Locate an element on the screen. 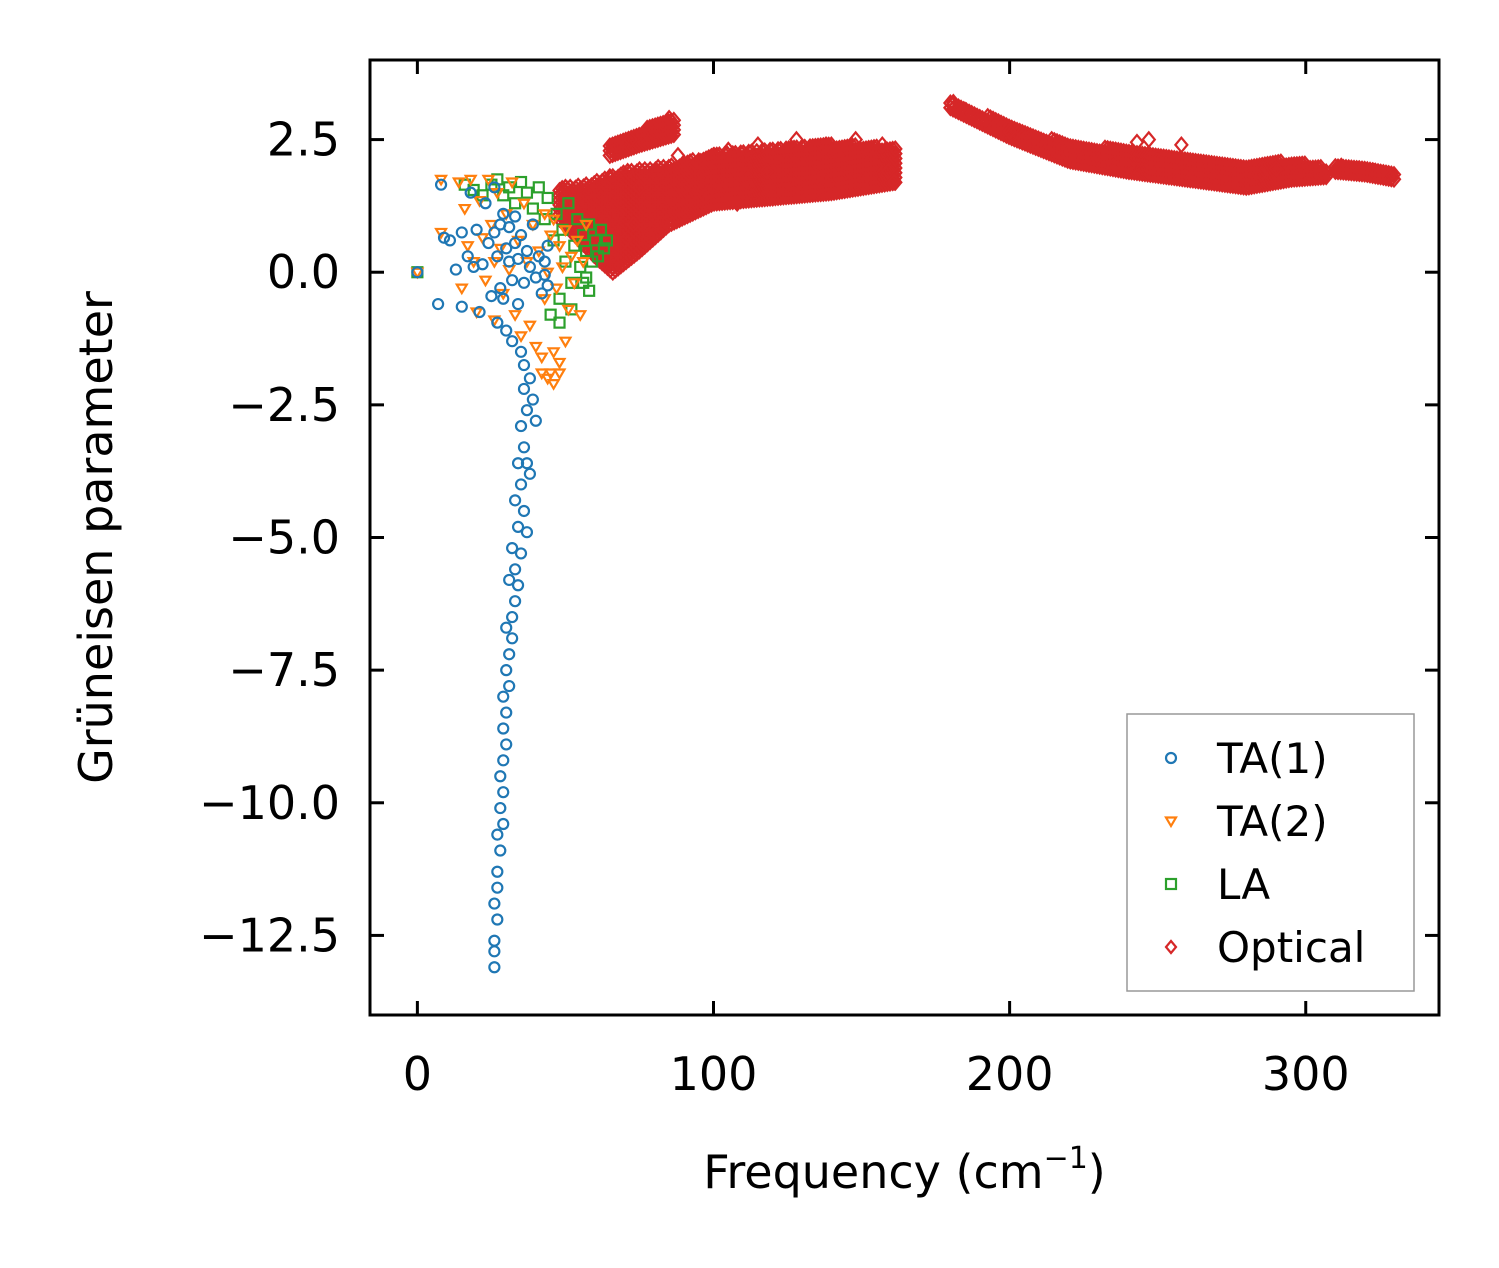 Image resolution: width=1499 pixels, height=1268 pixels. x-tick-label: 200 is located at coordinates (1010, 1074).